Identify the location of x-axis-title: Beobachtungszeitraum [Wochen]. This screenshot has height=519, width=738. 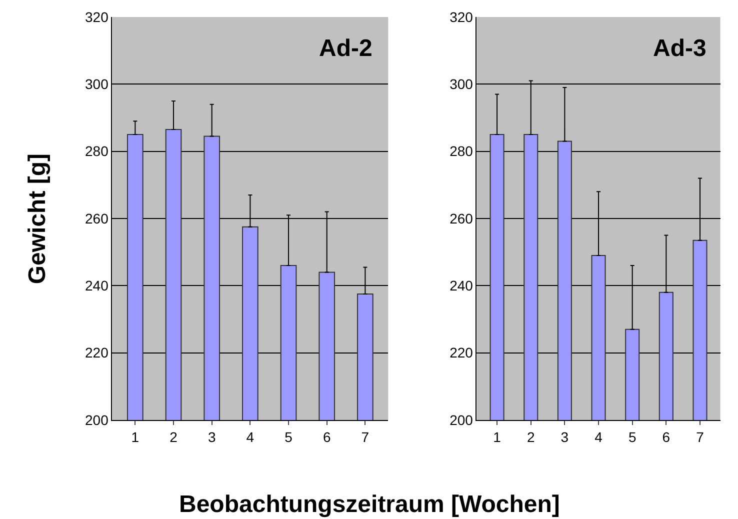
(369, 504).